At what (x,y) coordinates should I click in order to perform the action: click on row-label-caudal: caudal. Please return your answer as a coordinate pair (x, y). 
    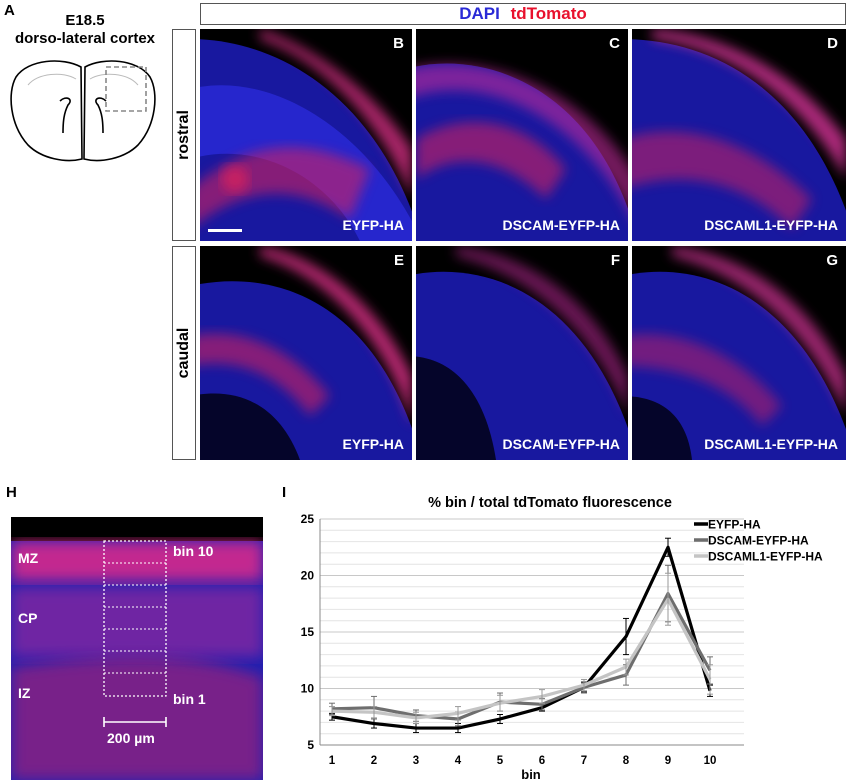
    Looking at the image, I should click on (184, 353).